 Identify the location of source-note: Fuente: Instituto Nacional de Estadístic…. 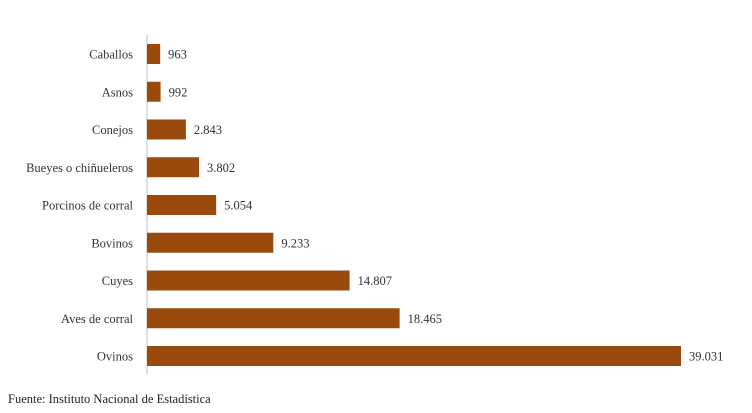
(109, 399).